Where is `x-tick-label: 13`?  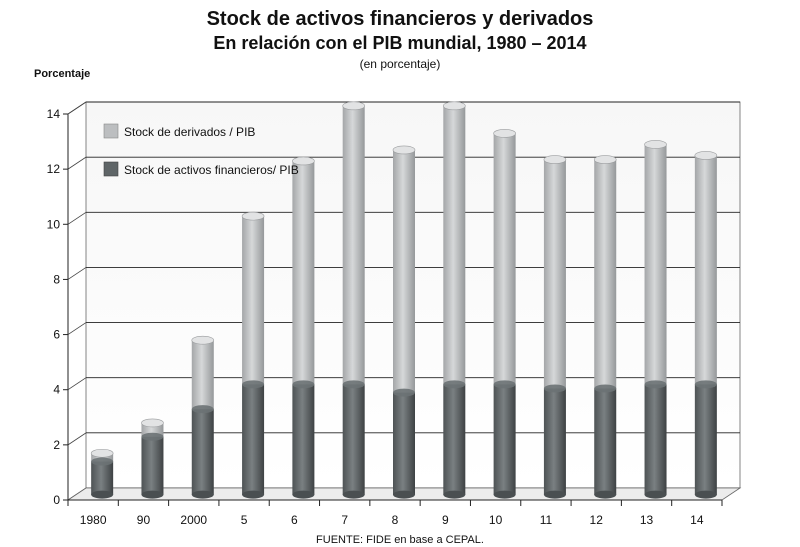 x-tick-label: 13 is located at coordinates (647, 520).